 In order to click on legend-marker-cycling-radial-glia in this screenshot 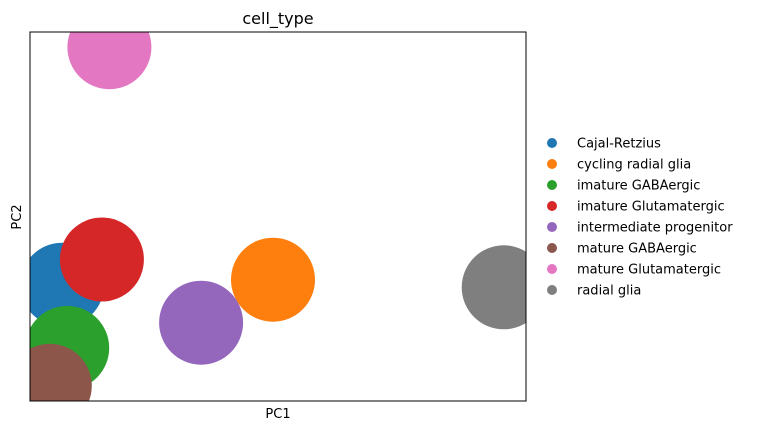, I will do `click(552, 164)`.